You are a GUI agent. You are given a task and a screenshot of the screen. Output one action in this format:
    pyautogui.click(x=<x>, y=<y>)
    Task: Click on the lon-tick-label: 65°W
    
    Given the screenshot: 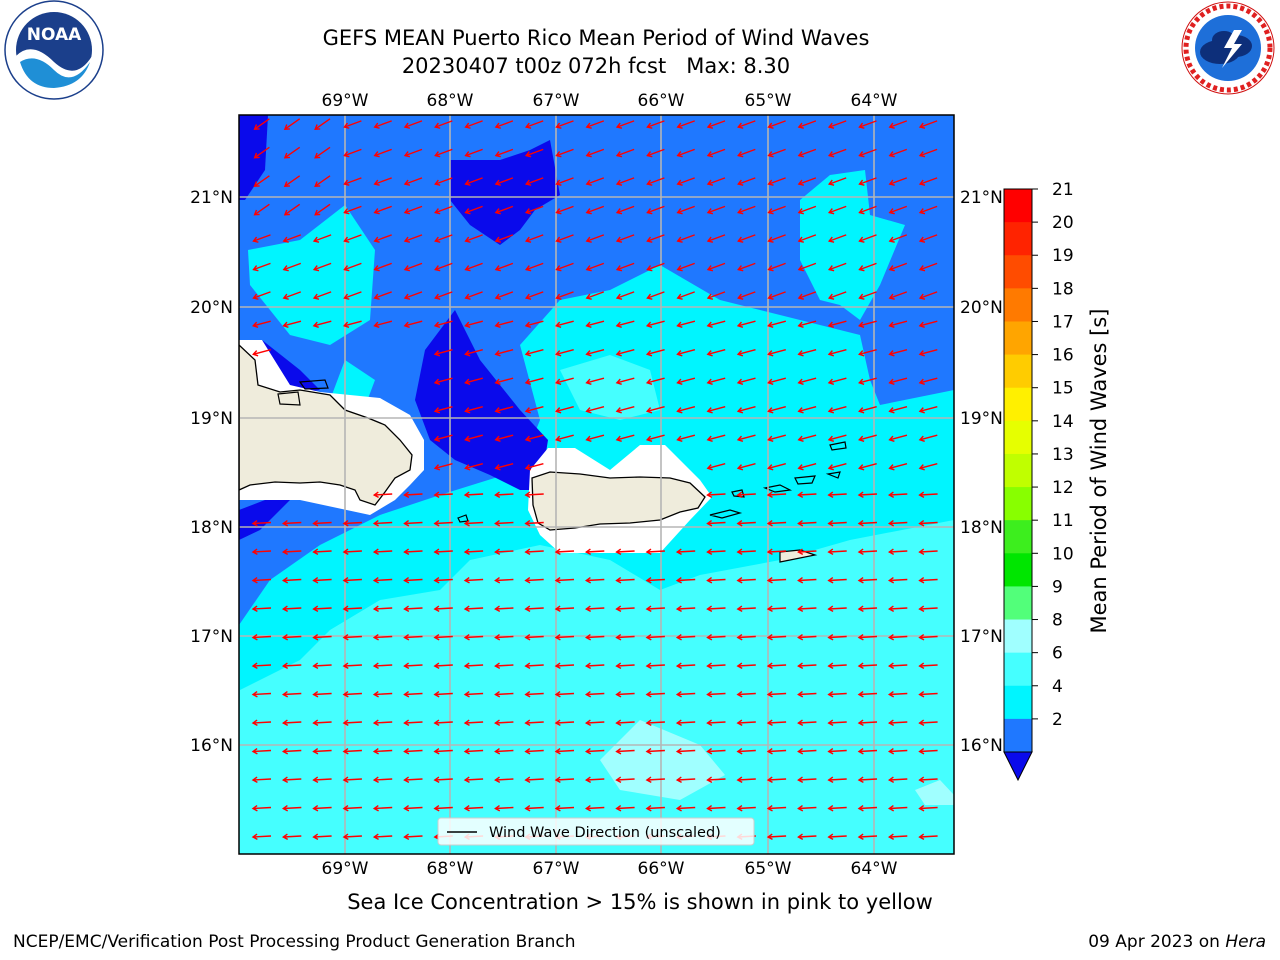 What is the action you would take?
    pyautogui.click(x=768, y=101)
    